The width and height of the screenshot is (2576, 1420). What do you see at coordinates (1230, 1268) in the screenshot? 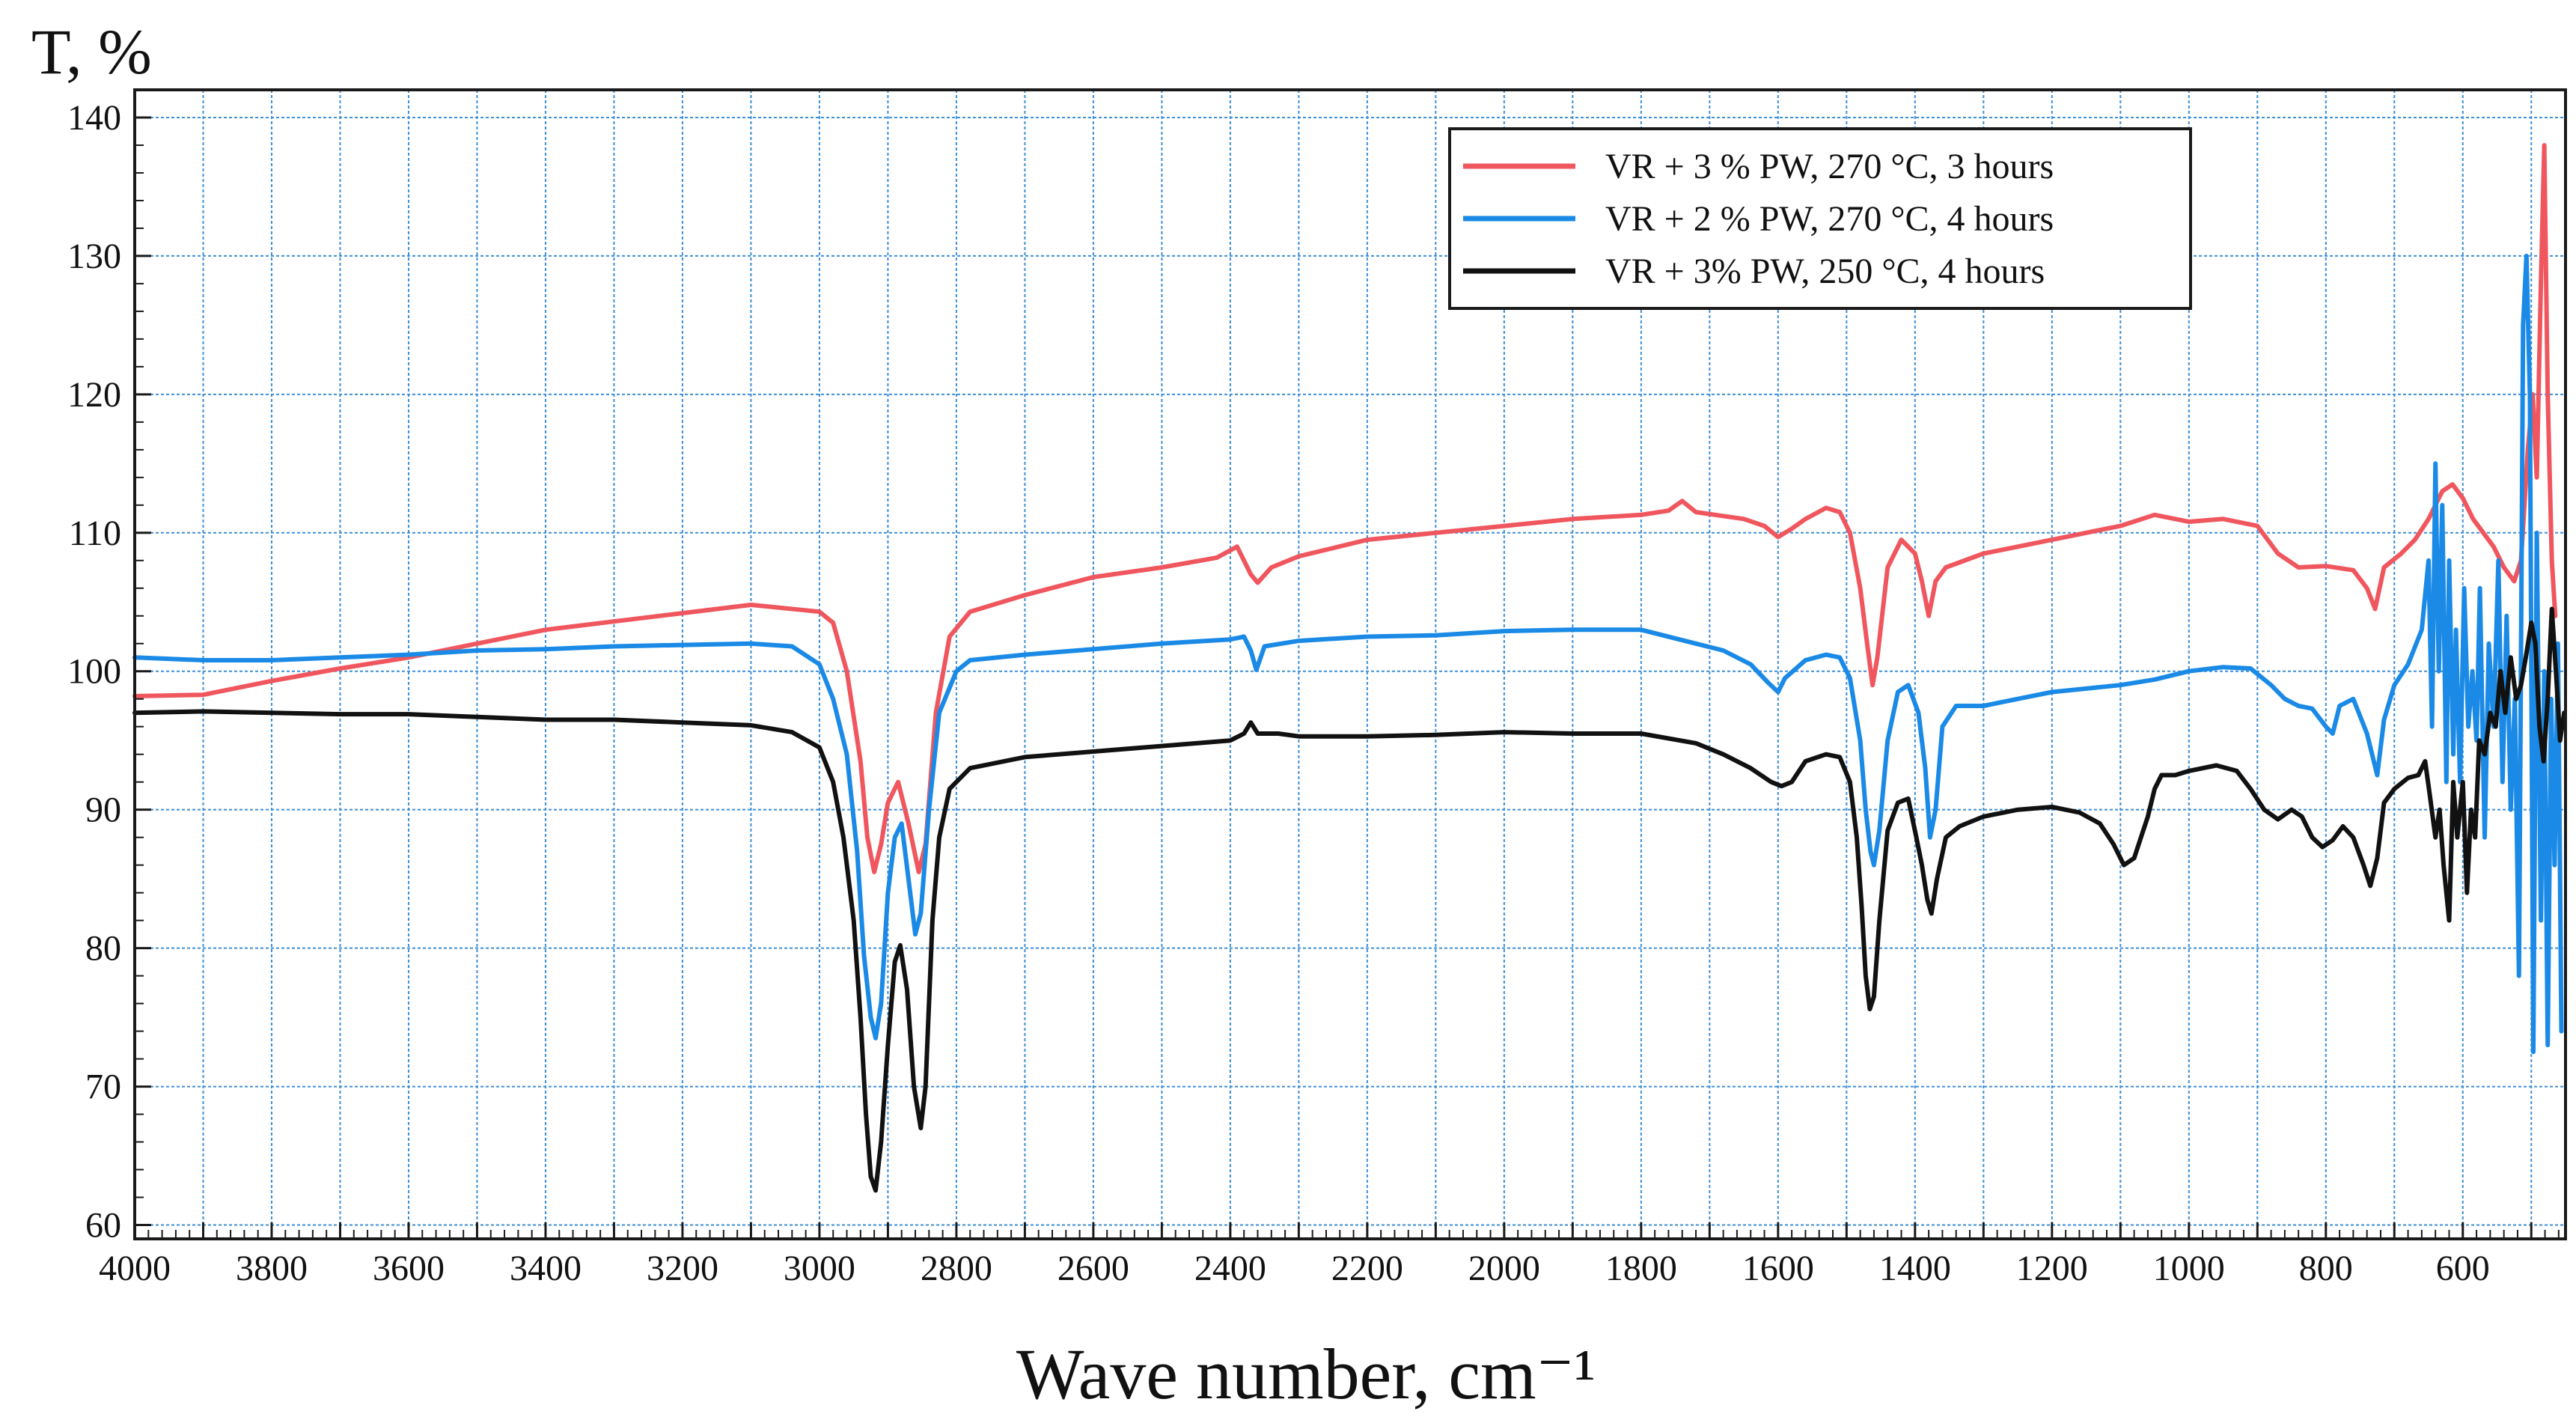
I see `x-tick-label: 2400` at bounding box center [1230, 1268].